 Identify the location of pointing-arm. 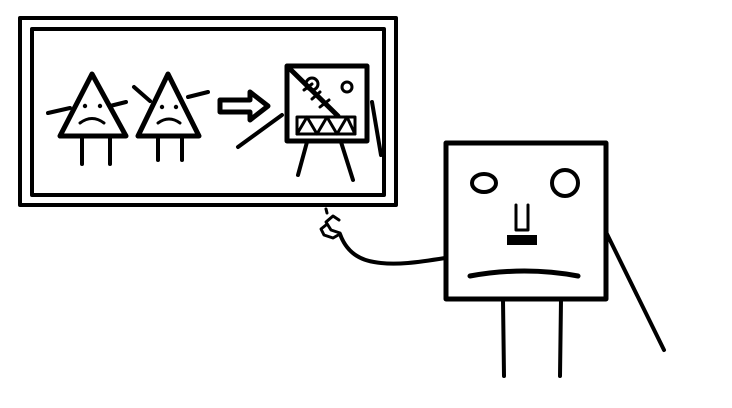
(392, 249).